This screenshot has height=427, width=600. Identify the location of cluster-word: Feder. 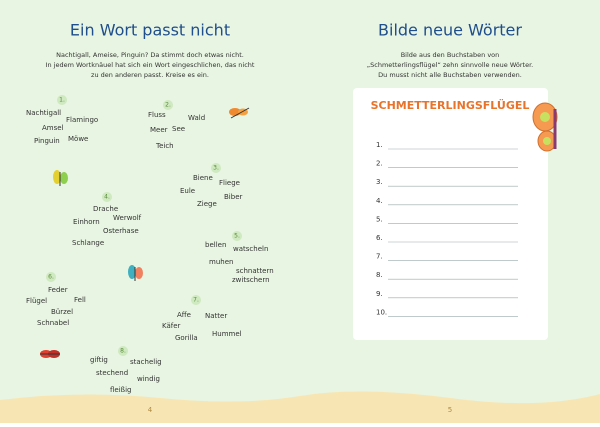
(58, 290).